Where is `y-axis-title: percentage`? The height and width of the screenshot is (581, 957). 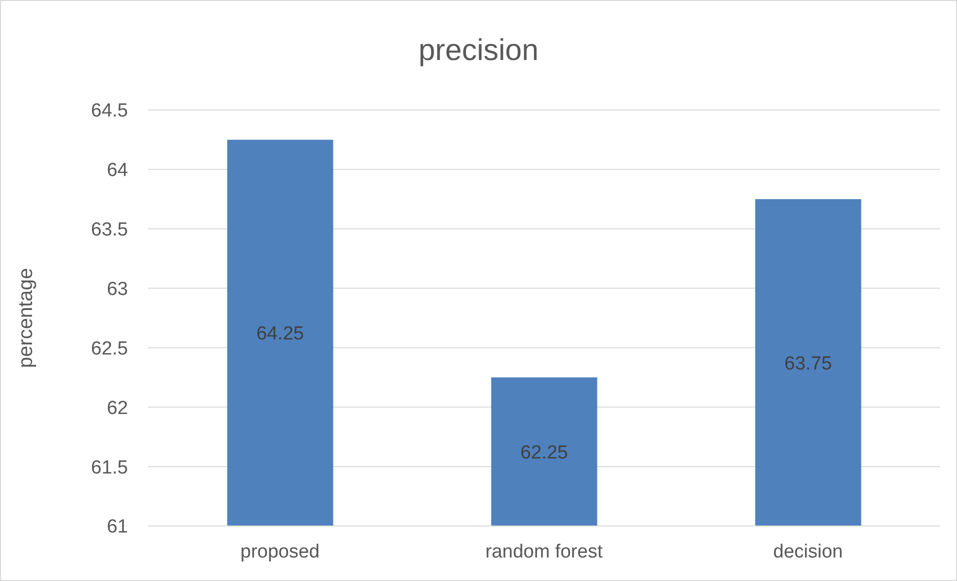
y-axis-title: percentage is located at coordinates (26, 318).